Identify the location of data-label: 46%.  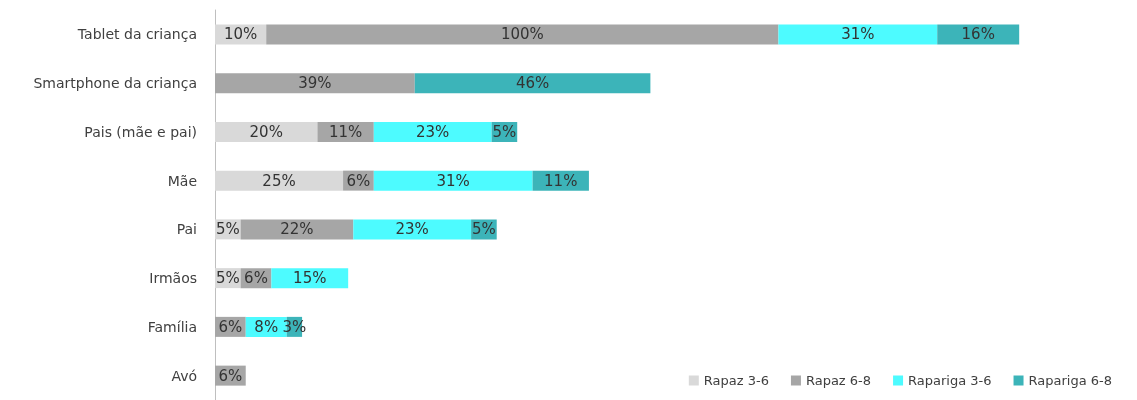
(532, 83).